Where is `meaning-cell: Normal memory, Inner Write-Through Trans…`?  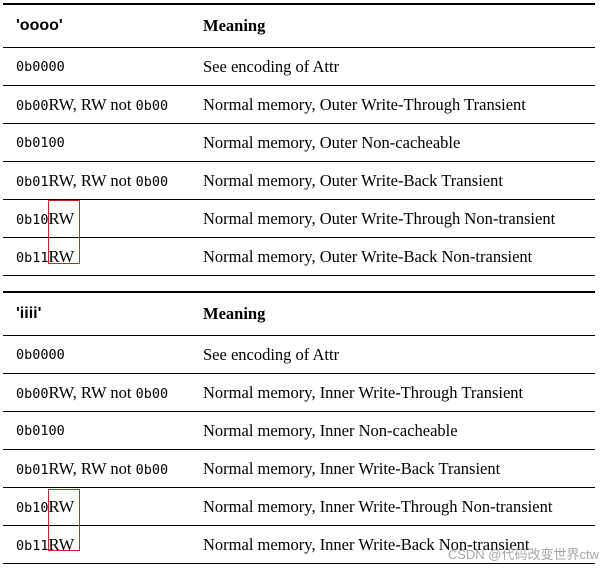
meaning-cell: Normal memory, Inner Write-Through Trans… is located at coordinates (363, 392).